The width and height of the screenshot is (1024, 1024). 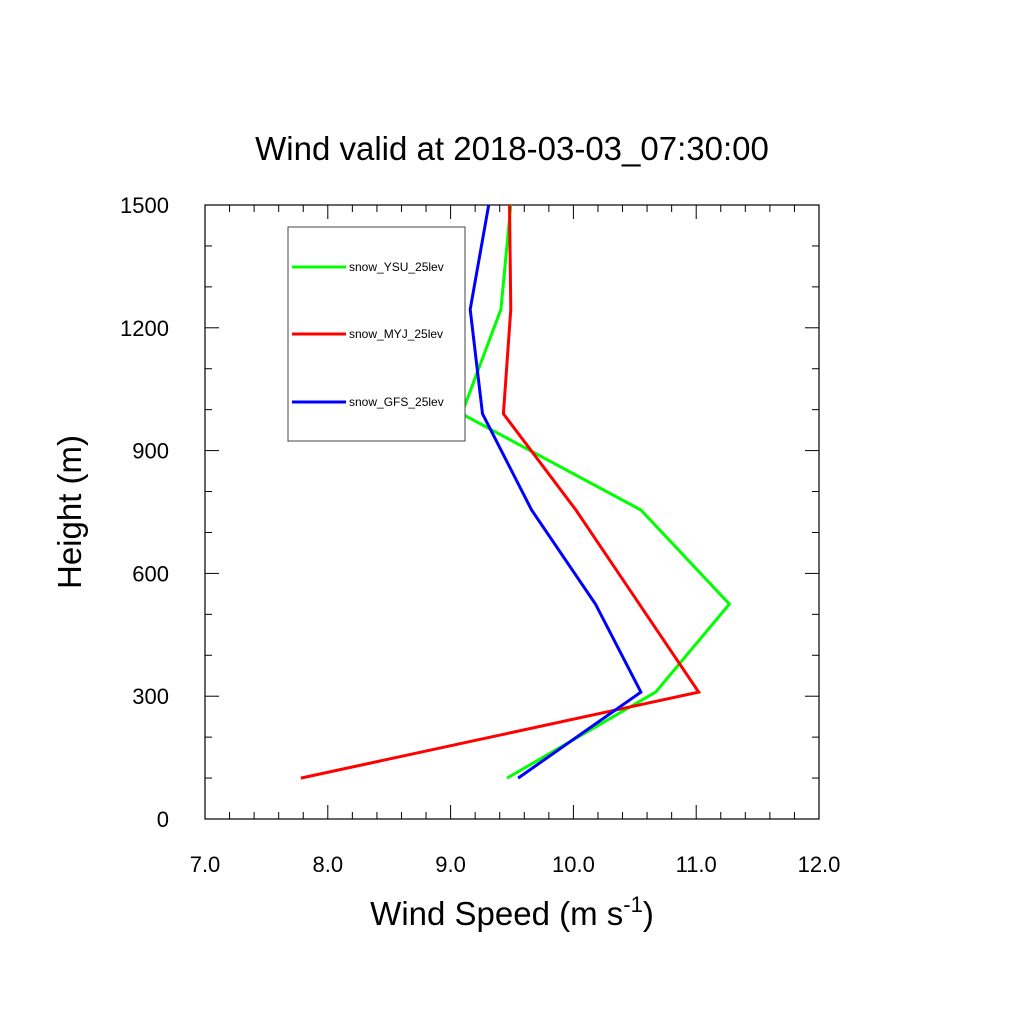 I want to click on x-axis-label: Wind Speed (m s-1), so click(x=512, y=912).